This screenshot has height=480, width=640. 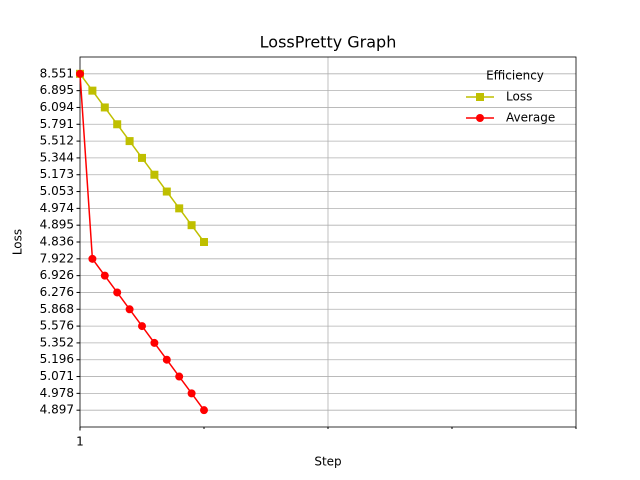 I want to click on y-tick-label: 4.978, so click(x=57, y=393).